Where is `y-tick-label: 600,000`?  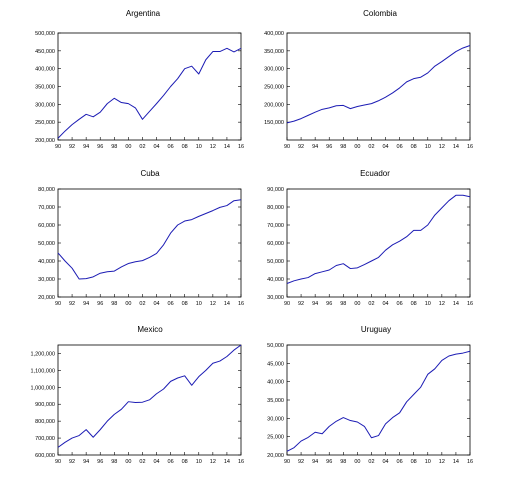 y-tick-label: 600,000 is located at coordinates (45, 456).